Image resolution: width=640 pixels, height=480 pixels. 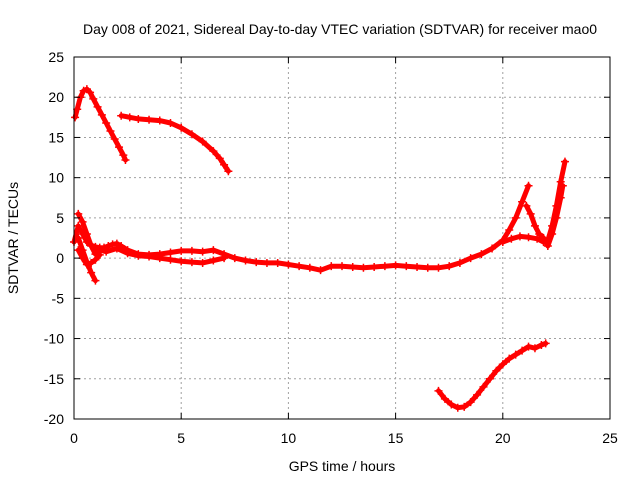 What do you see at coordinates (54, 419) in the screenshot?
I see `y-tick-label: -20` at bounding box center [54, 419].